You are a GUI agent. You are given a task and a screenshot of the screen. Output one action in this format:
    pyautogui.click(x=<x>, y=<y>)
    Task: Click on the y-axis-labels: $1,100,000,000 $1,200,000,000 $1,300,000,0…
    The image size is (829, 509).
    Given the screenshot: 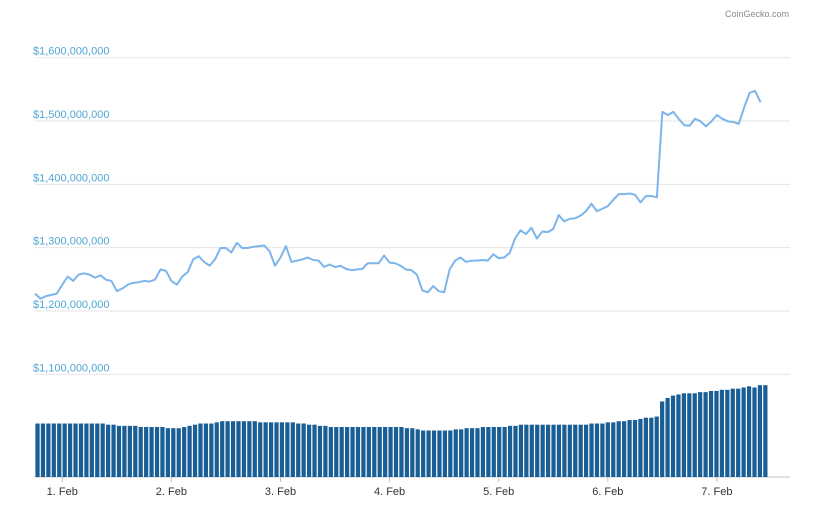 What is the action you would take?
    pyautogui.click(x=71, y=210)
    